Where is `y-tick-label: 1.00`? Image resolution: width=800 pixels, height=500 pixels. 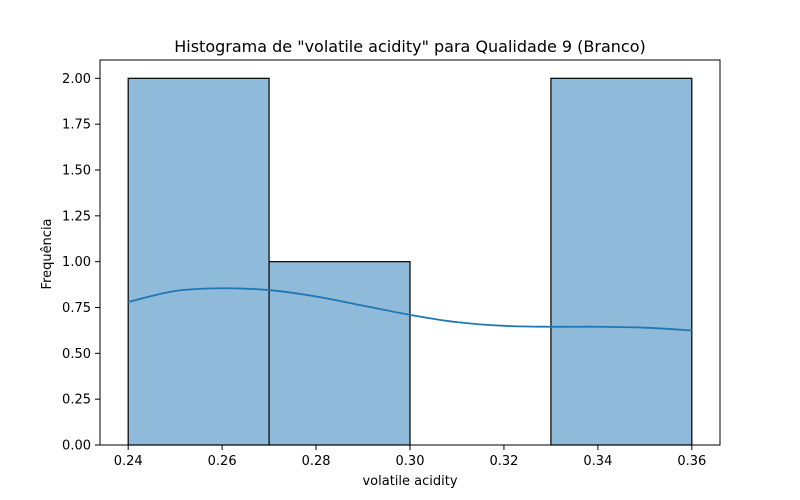
y-tick-label: 1.00 is located at coordinates (76, 262).